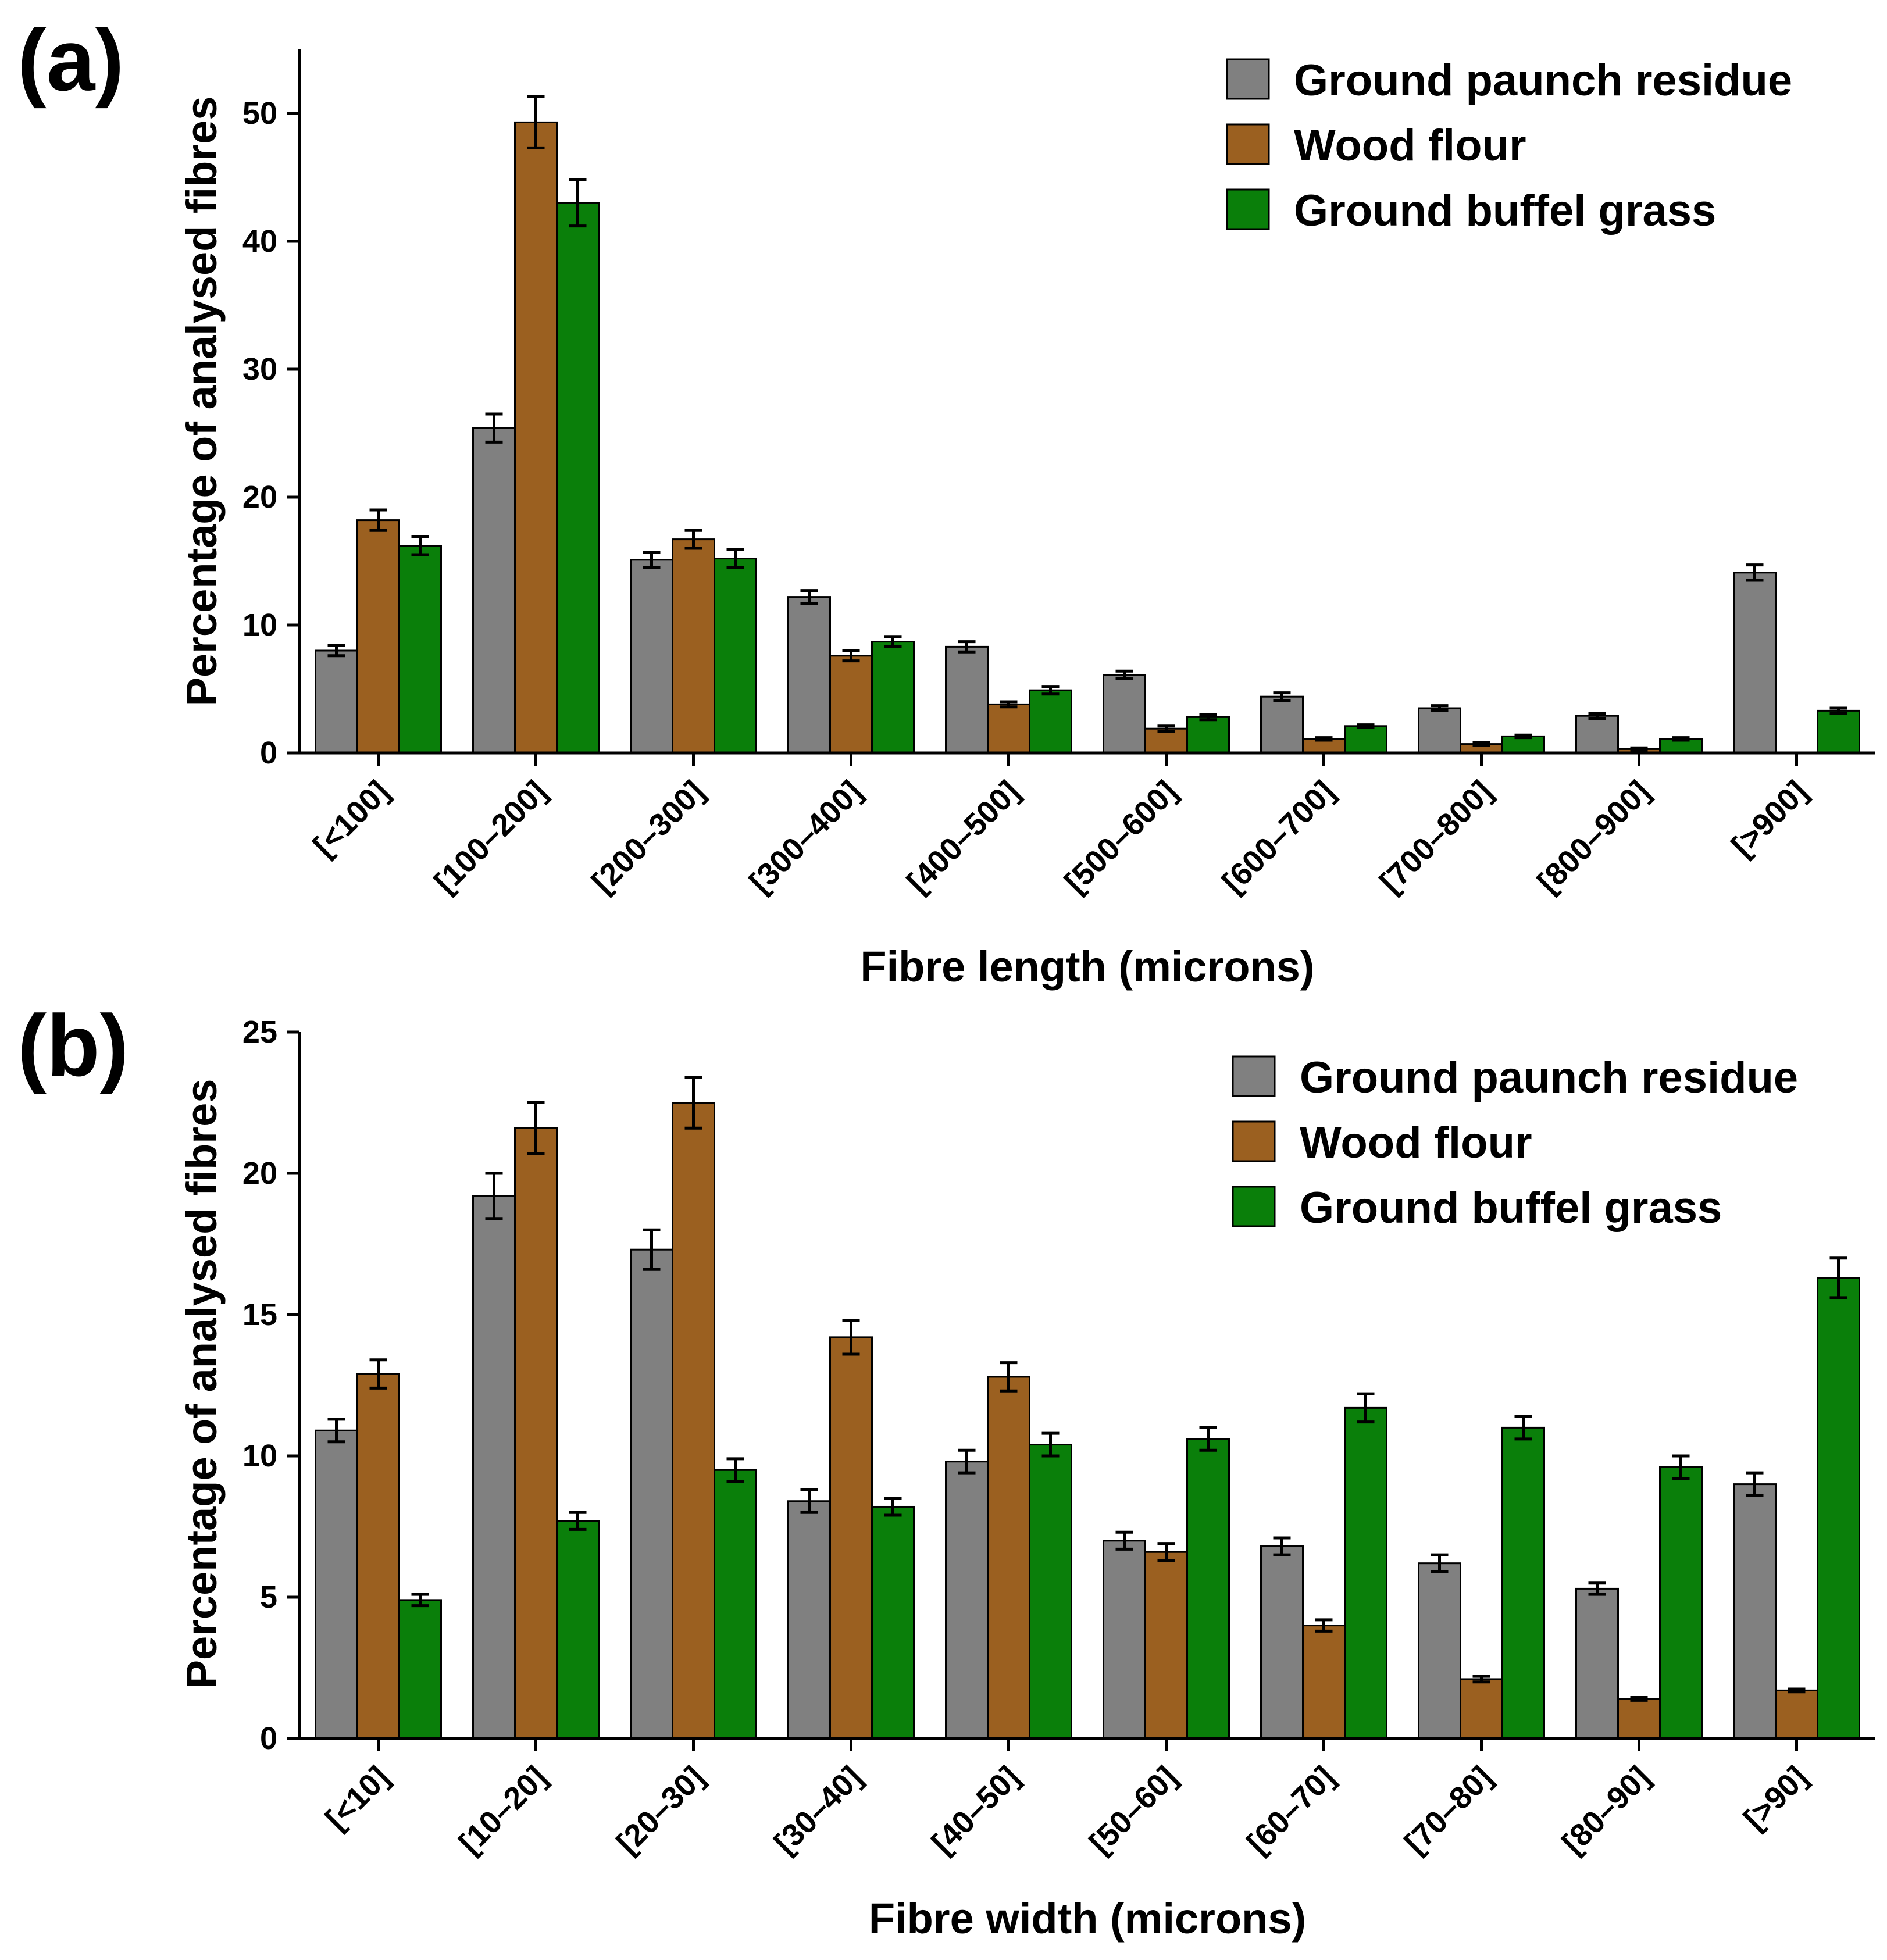  Describe the element at coordinates (660, 1810) in the screenshot. I see `x-tick-label-b-2: [20–30]` at that location.